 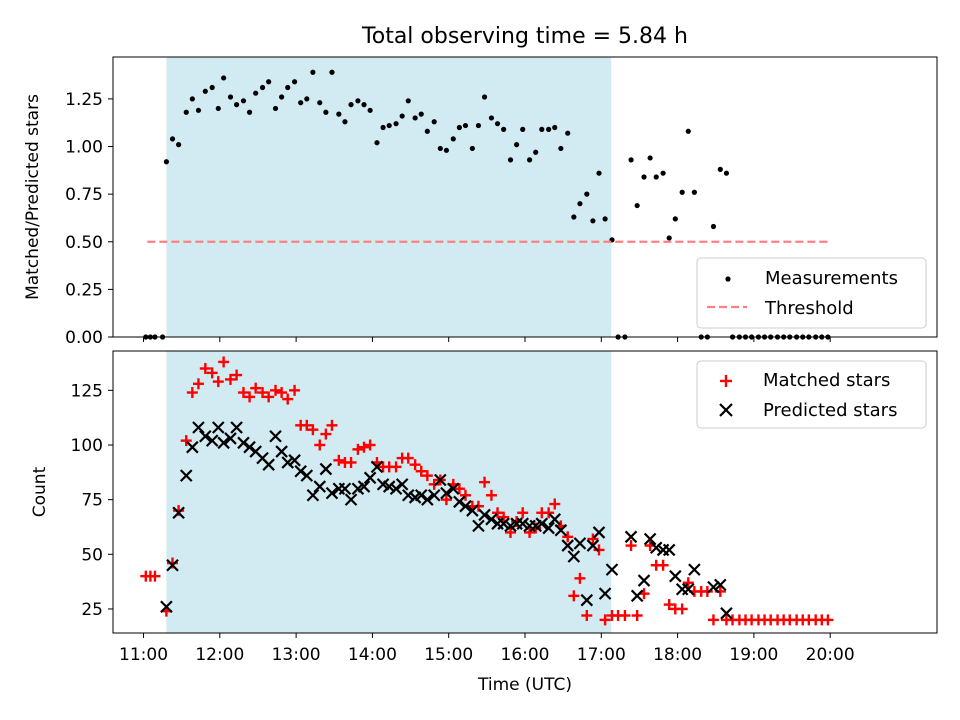 What do you see at coordinates (830, 655) in the screenshot?
I see `x-tick-label: 20:00` at bounding box center [830, 655].